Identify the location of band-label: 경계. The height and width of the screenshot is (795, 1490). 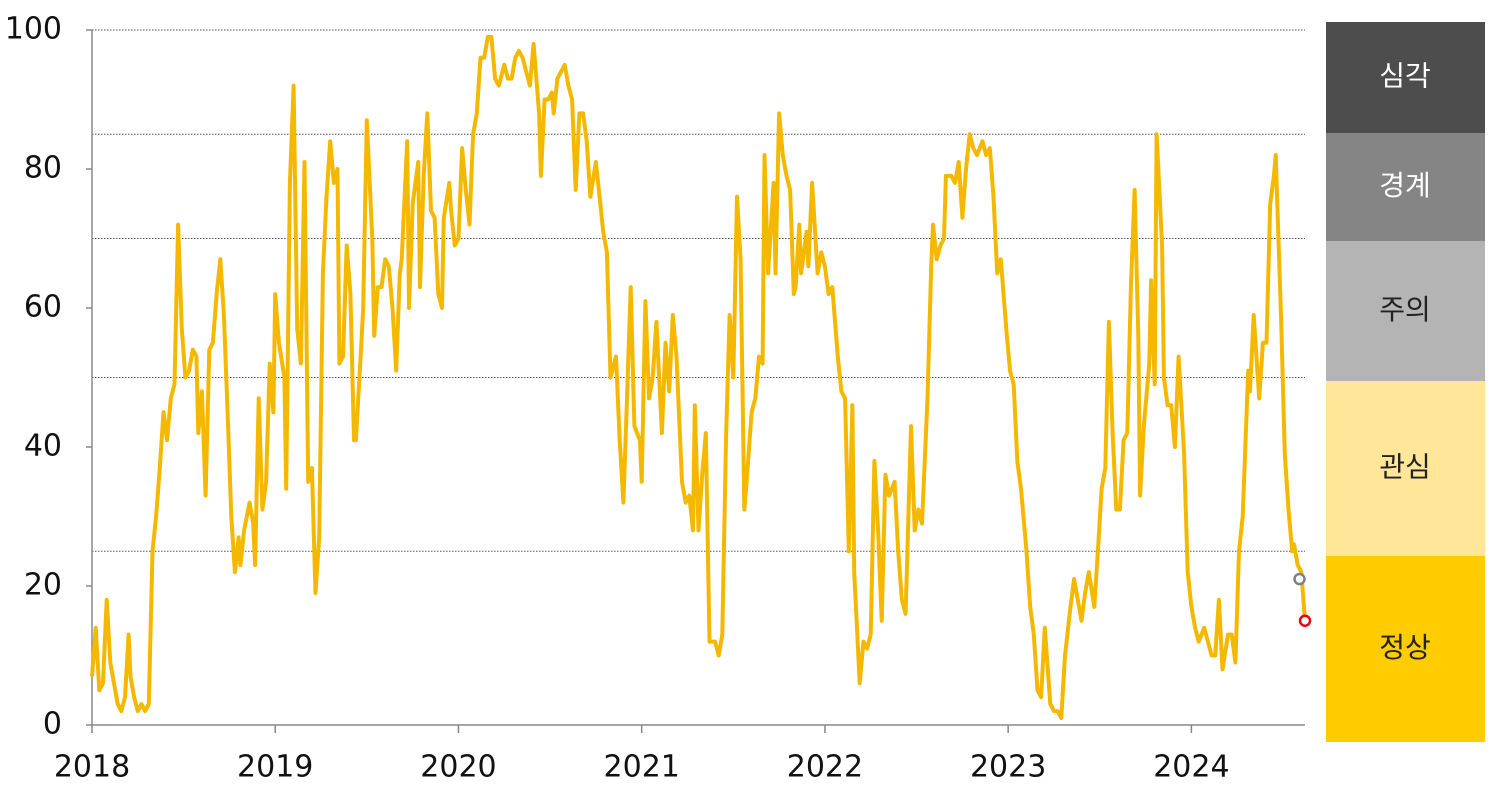
(1405, 185).